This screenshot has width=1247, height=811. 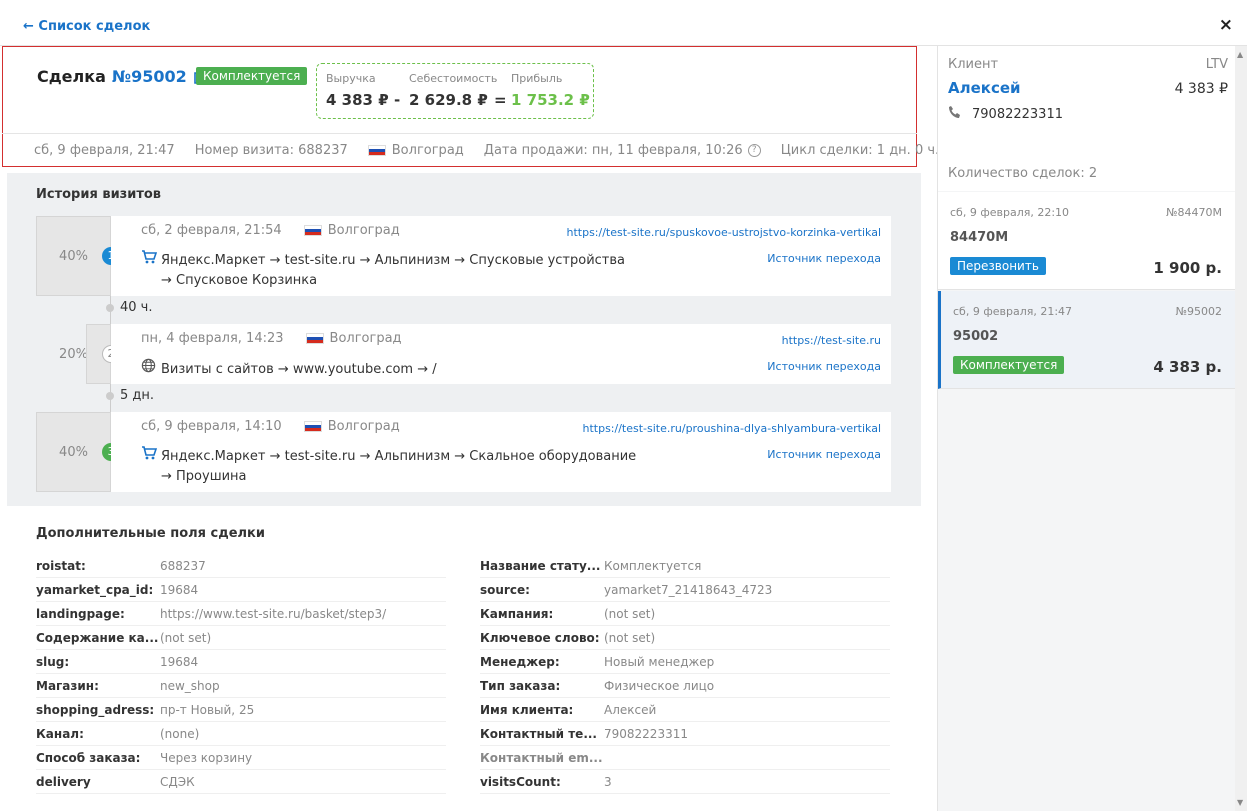 I want to click on profit-value: 1 753.2 ₽, so click(x=550, y=100).